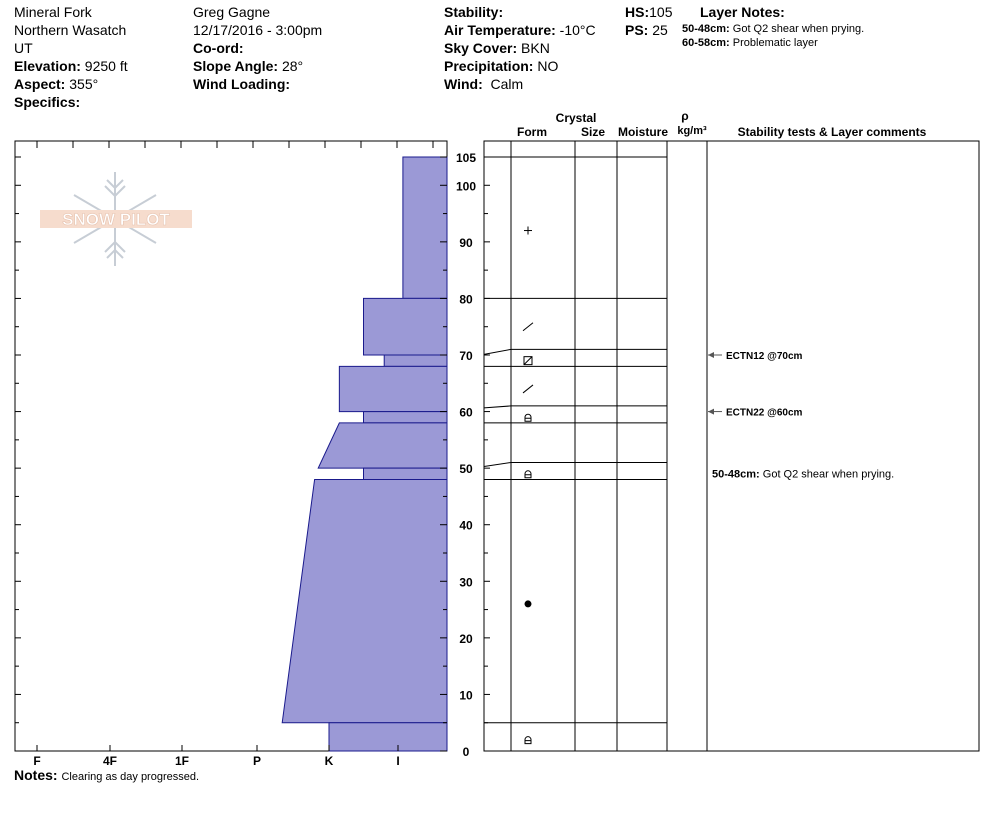 The height and width of the screenshot is (840, 994). Describe the element at coordinates (528, 361) in the screenshot. I see `grain-boxslash-icon` at that location.